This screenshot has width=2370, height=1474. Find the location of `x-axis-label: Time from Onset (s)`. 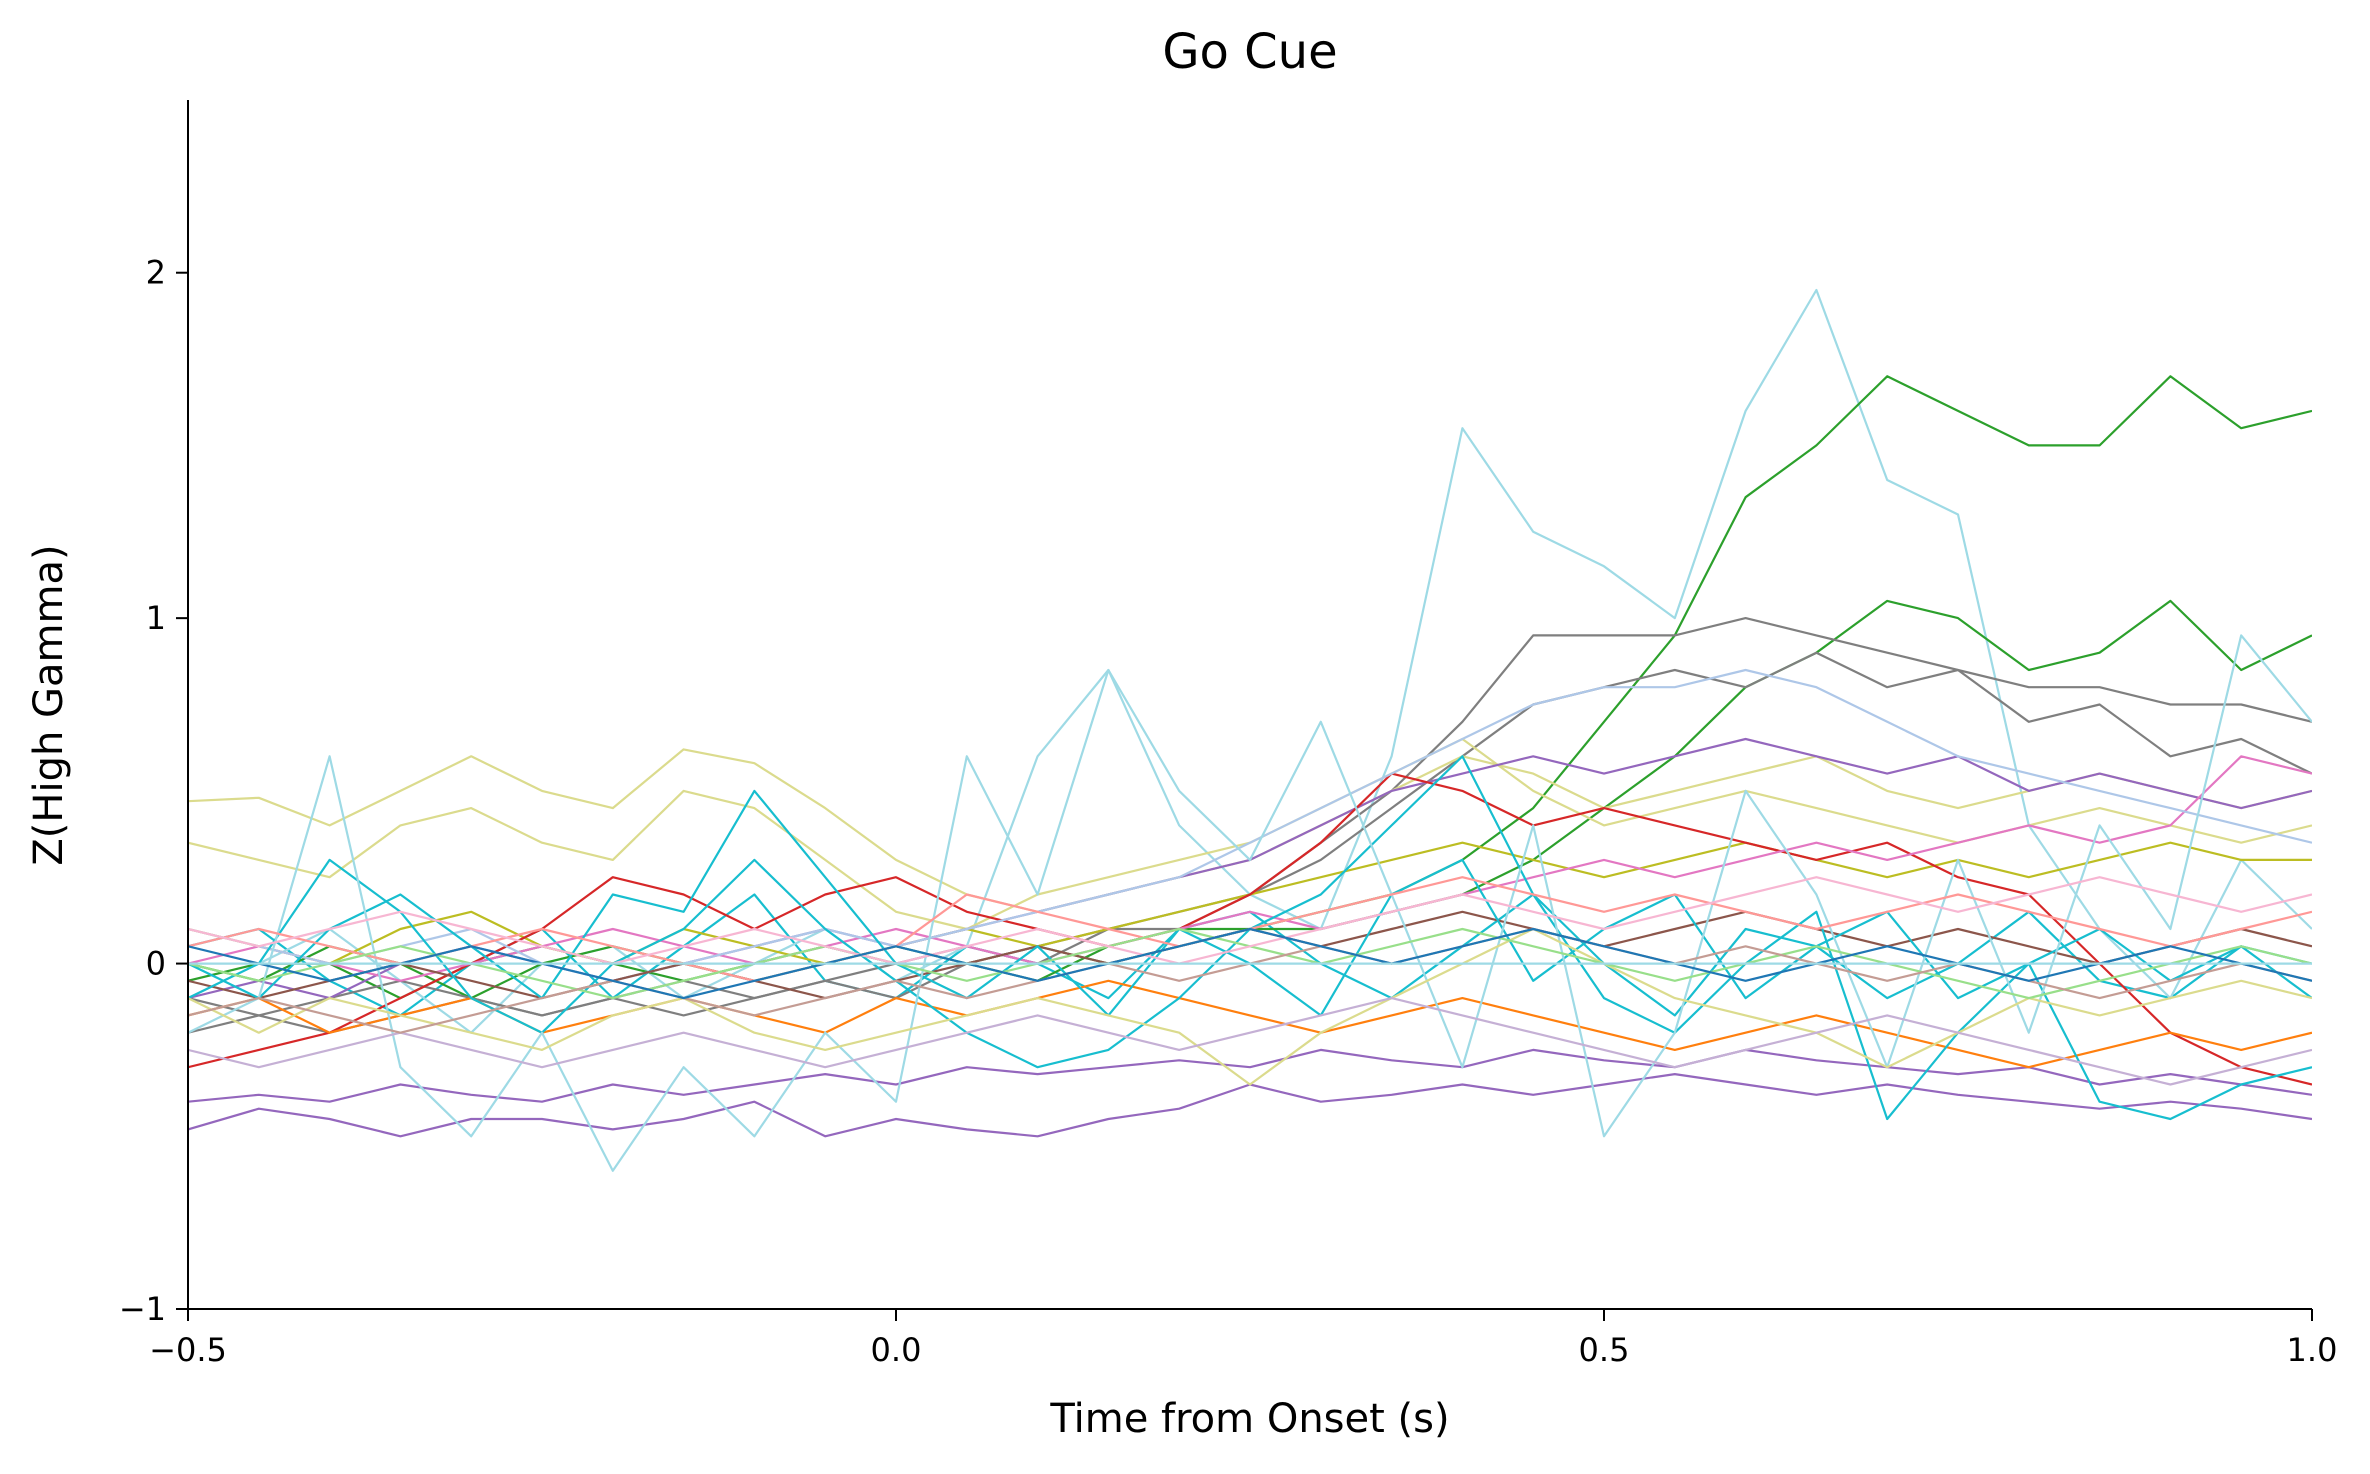

x-axis-label: Time from Onset (s) is located at coordinates (1249, 1419).